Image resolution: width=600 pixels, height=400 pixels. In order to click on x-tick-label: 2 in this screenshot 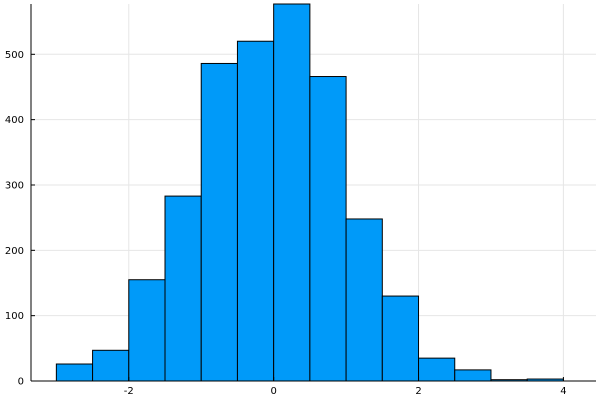, I will do `click(418, 391)`.